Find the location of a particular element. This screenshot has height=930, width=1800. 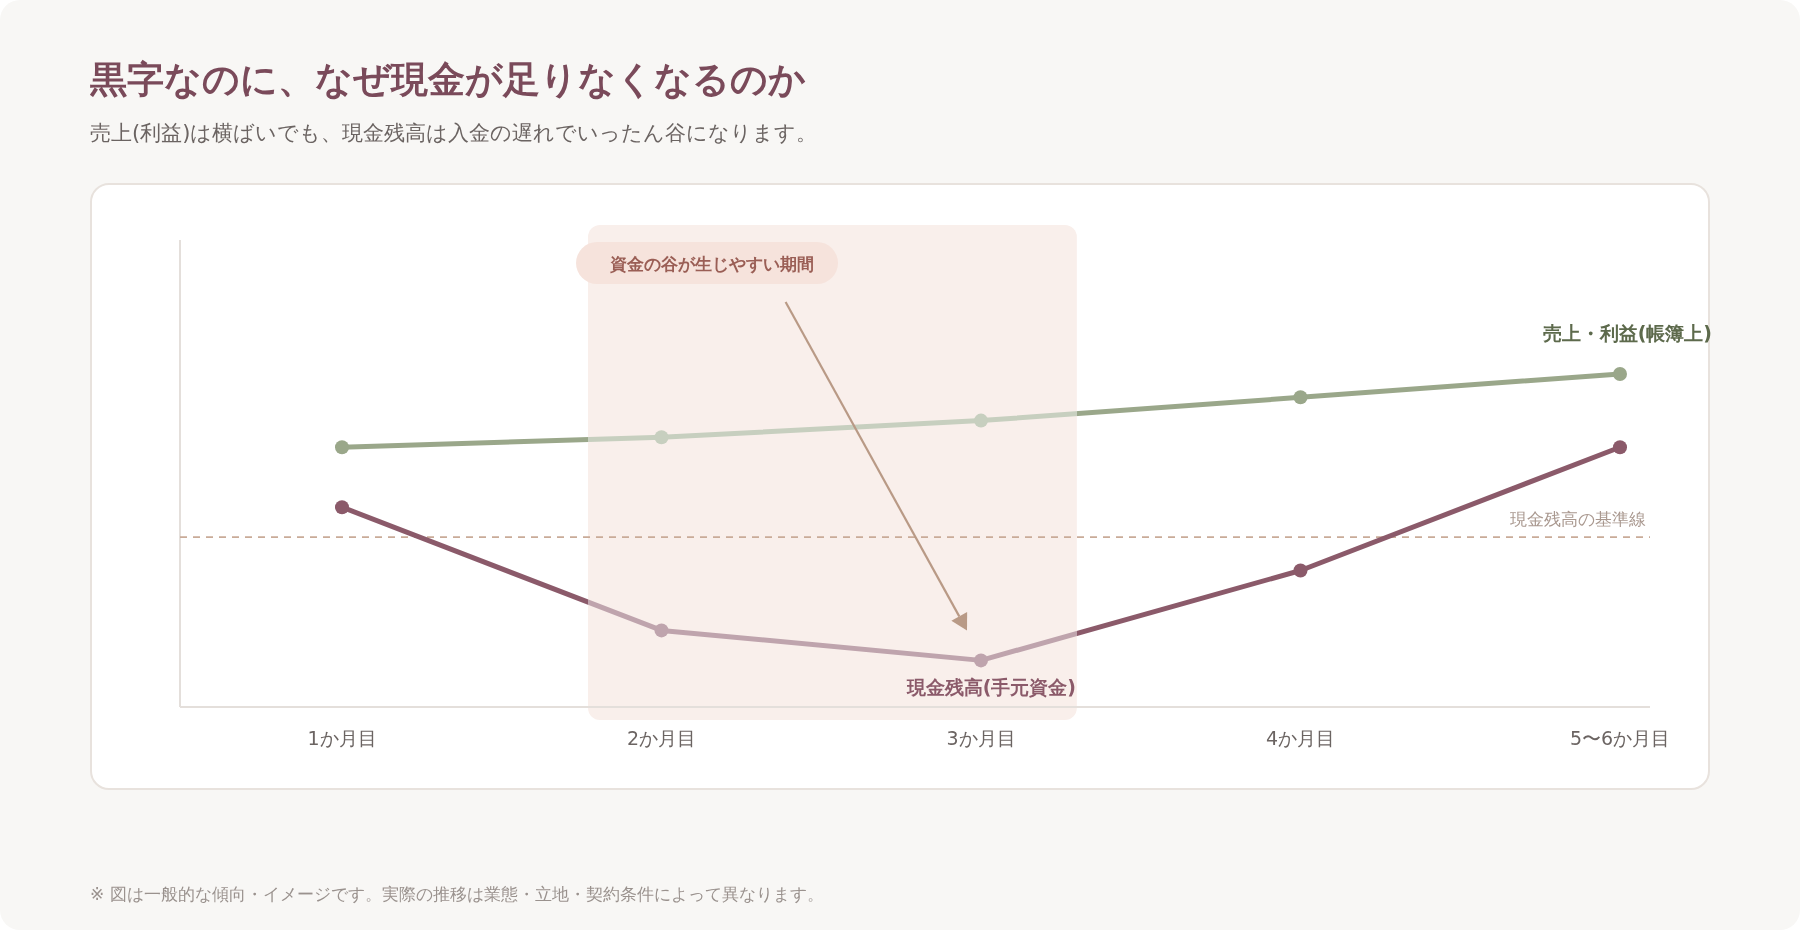

x-tick-label: 3か月目 is located at coordinates (981, 738).